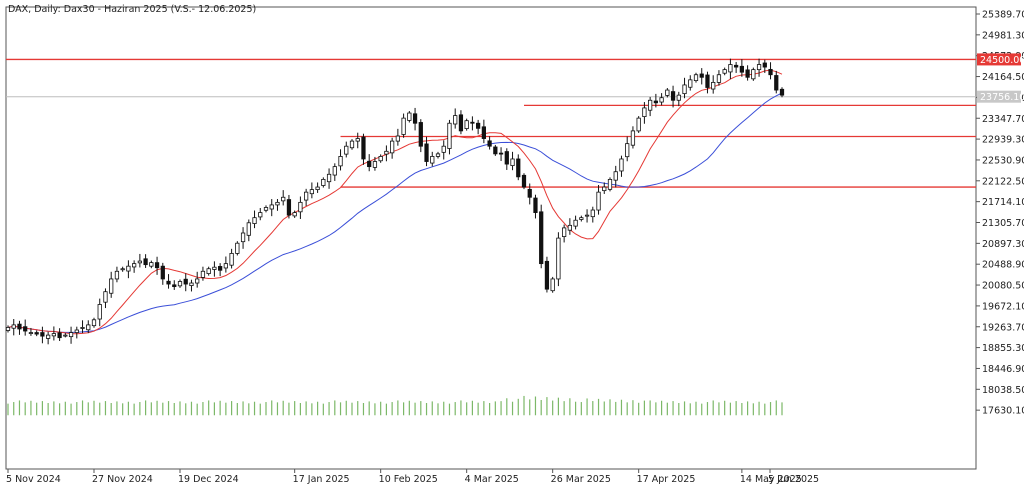  Describe the element at coordinates (1003, 181) in the screenshot. I see `price-tick-label: 22122.50` at that location.